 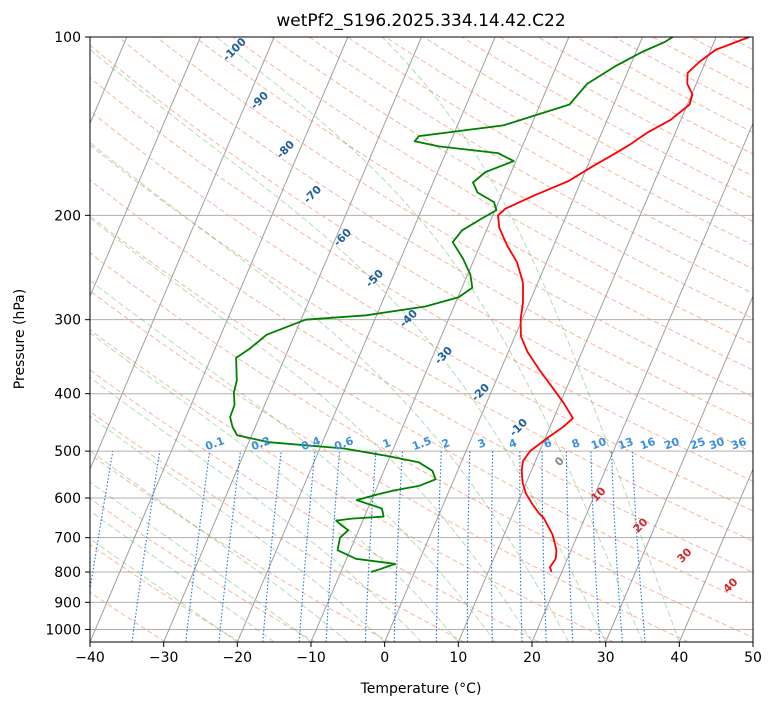 What do you see at coordinates (67, 499) in the screenshot?
I see `y-tick-label: 600` at bounding box center [67, 499].